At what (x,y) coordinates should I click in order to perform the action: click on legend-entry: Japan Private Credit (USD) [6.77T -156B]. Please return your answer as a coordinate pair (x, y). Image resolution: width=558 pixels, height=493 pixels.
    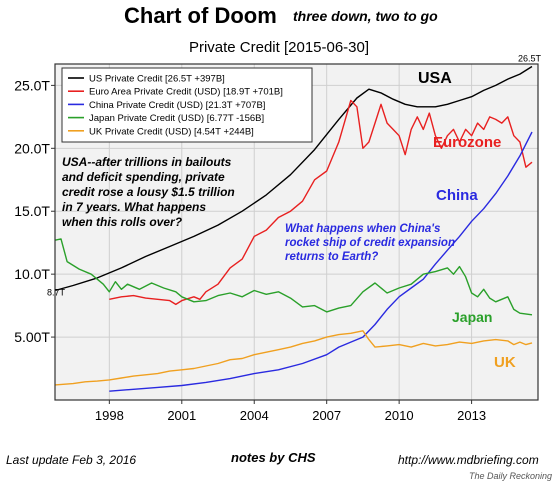
    Looking at the image, I should click on (176, 118).